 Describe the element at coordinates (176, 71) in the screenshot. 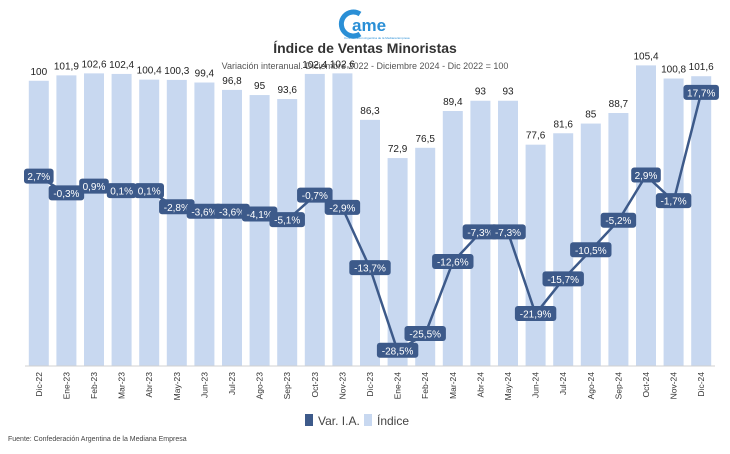

I see `bar-label-May-23: 100,3` at that location.